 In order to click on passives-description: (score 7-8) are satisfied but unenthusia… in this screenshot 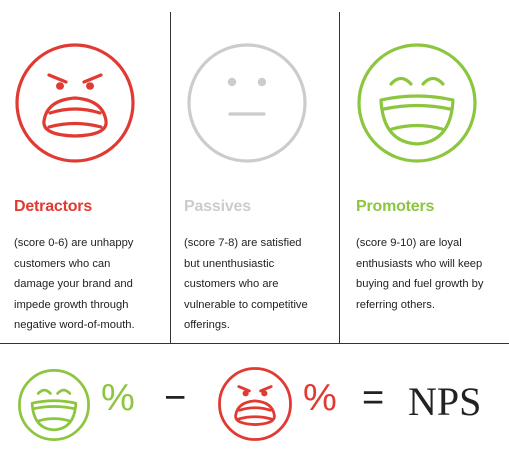, I will do `click(259, 284)`.